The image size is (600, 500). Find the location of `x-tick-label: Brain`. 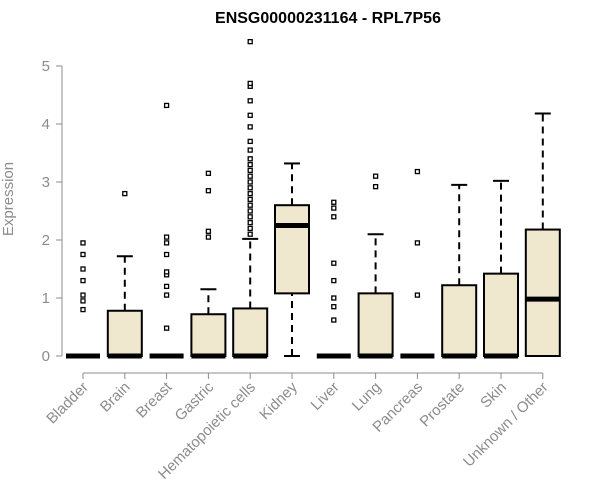

x-tick-label: Brain is located at coordinates (115, 397).